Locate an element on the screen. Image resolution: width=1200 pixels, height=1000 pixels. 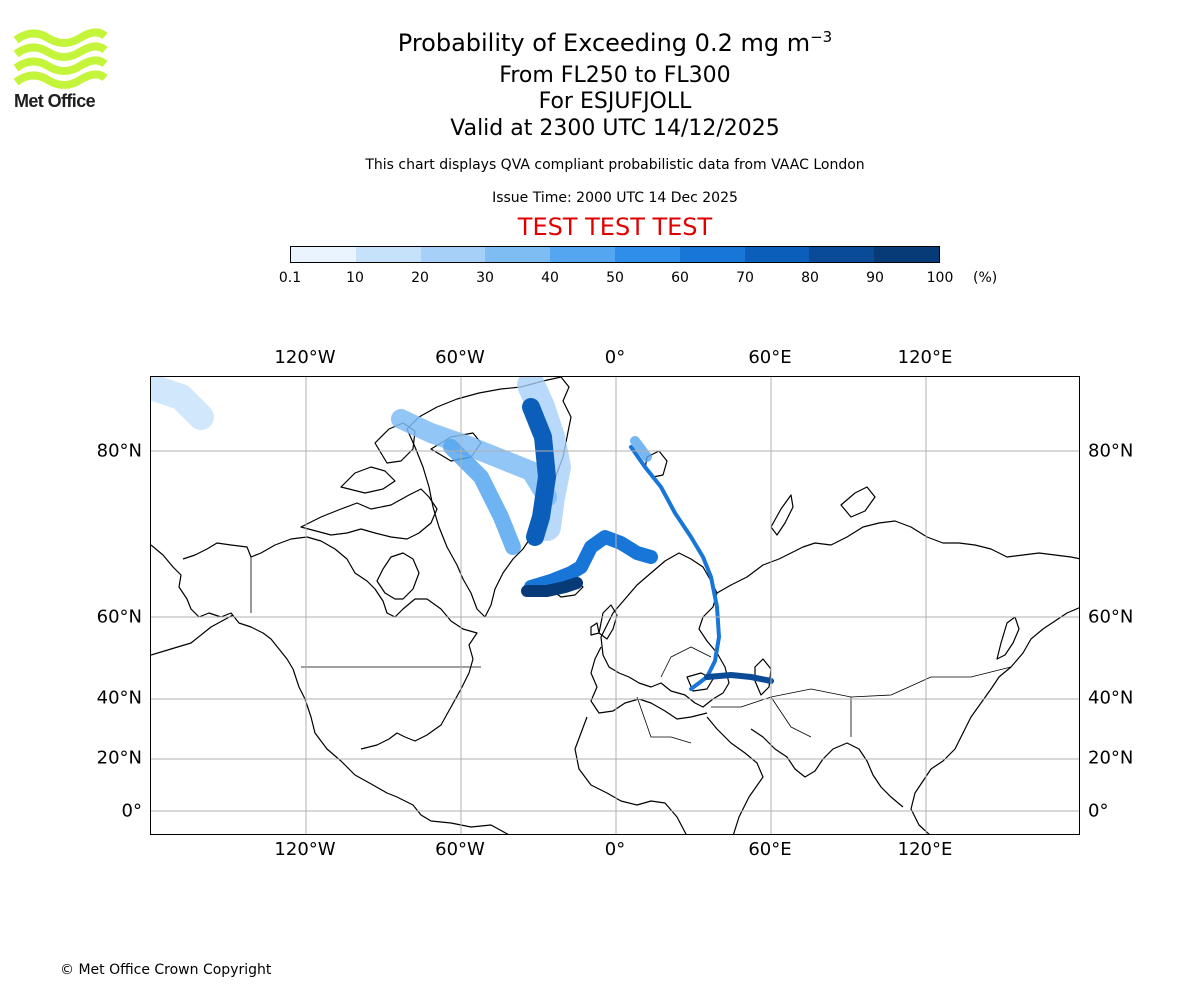
title-main: Probability of Exceeding 0.2 mg m is located at coordinates (604, 43).